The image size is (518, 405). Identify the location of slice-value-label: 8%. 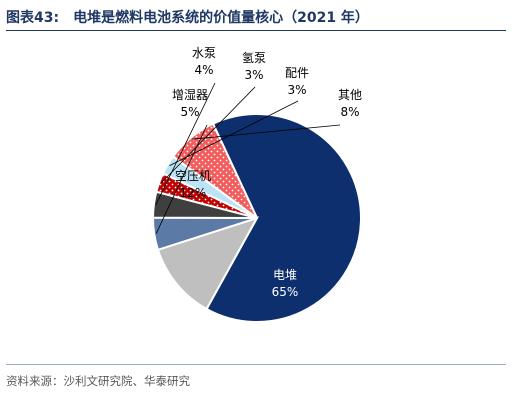
(349, 112).